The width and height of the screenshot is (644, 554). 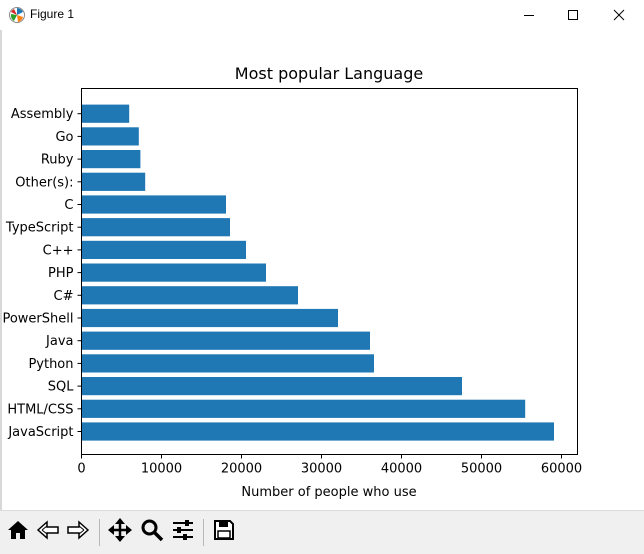 I want to click on forward-icon, so click(x=78, y=532).